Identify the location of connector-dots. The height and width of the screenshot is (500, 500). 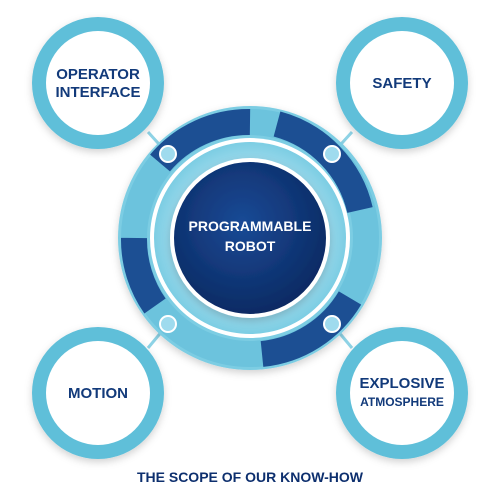
(250, 239).